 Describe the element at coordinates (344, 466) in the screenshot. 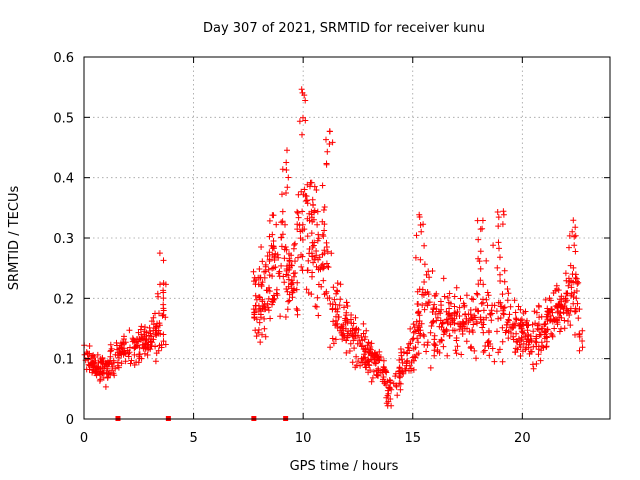

I see `x-axis-label: GPS time / hours` at that location.